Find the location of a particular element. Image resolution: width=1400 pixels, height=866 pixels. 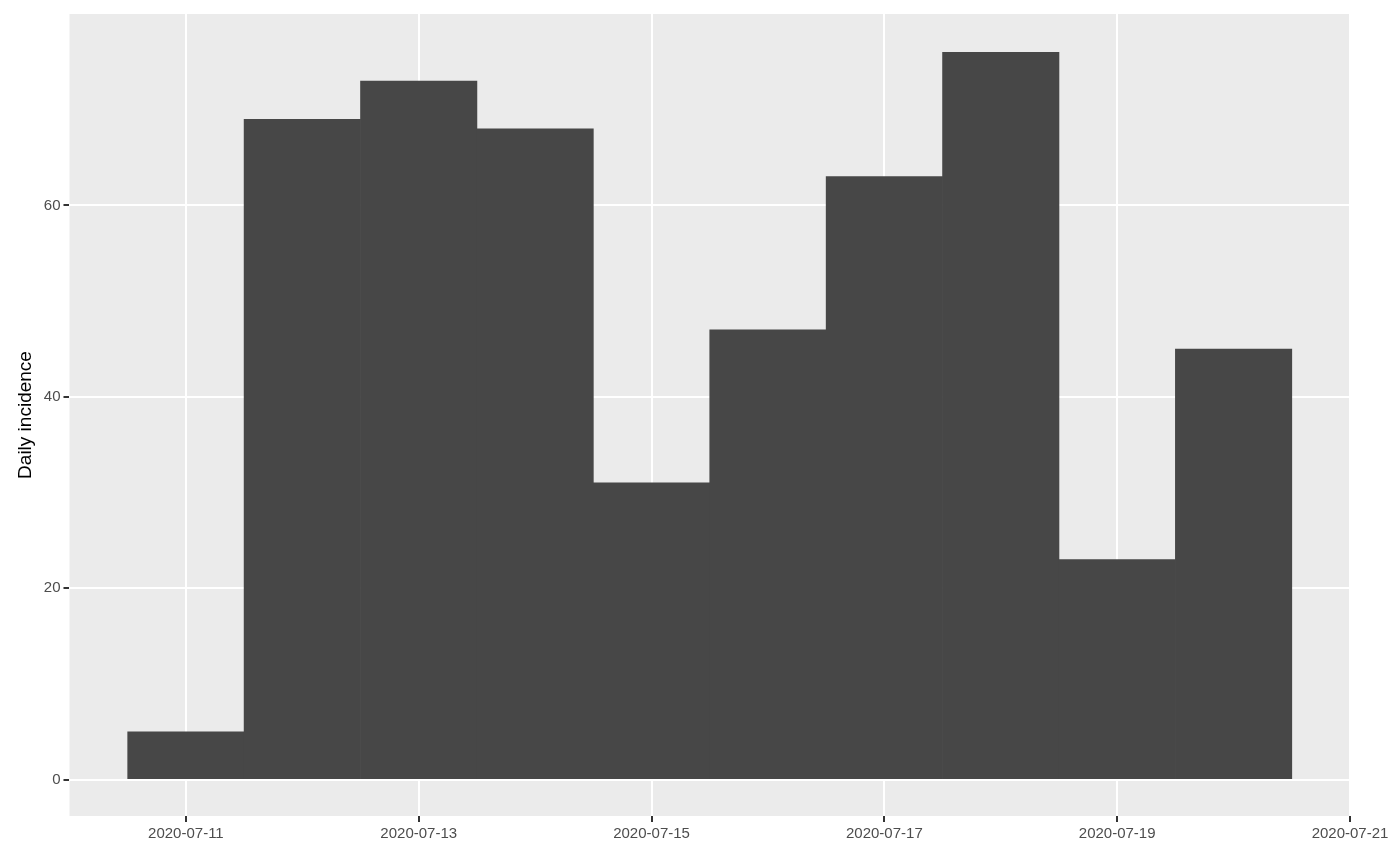

x-tick-label: 2020-07-17 is located at coordinates (884, 833).